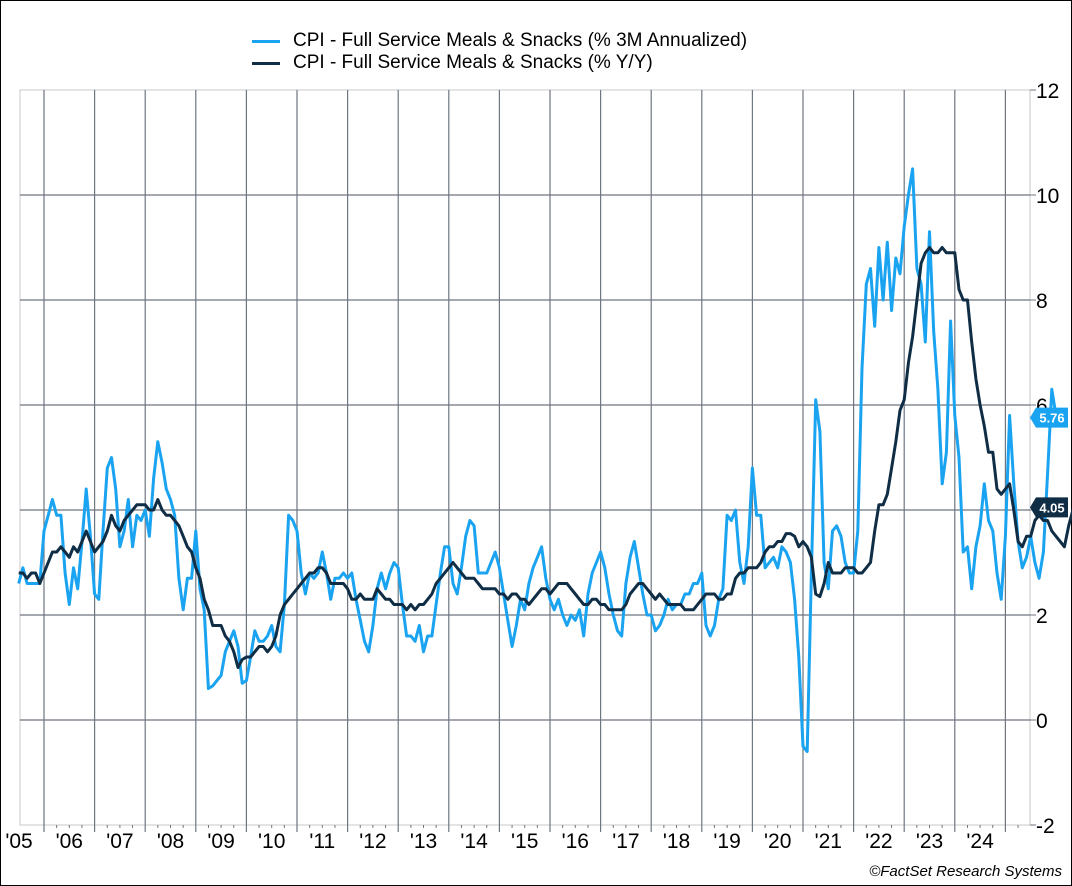  Describe the element at coordinates (828, 841) in the screenshot. I see `x-tick-label: '21` at that location.